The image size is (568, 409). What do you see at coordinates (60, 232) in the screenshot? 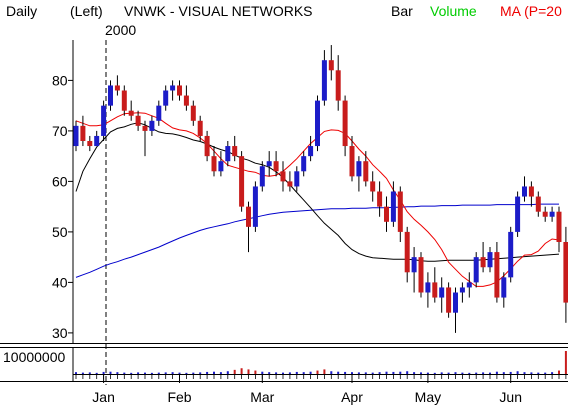
I see `y-tick-label: 50` at bounding box center [60, 232].